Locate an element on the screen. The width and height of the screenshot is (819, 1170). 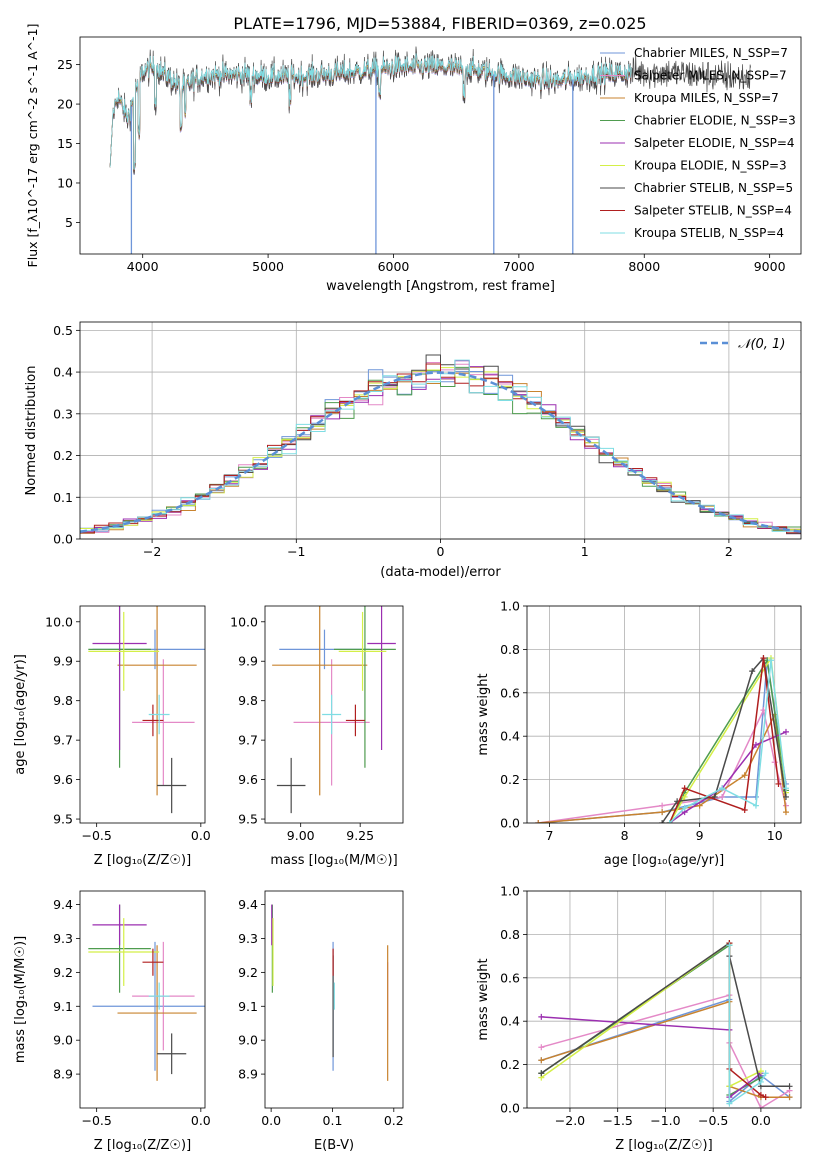
x-axis-label: Z [log₁₀(Z/Z☉)] is located at coordinates (142, 1145).